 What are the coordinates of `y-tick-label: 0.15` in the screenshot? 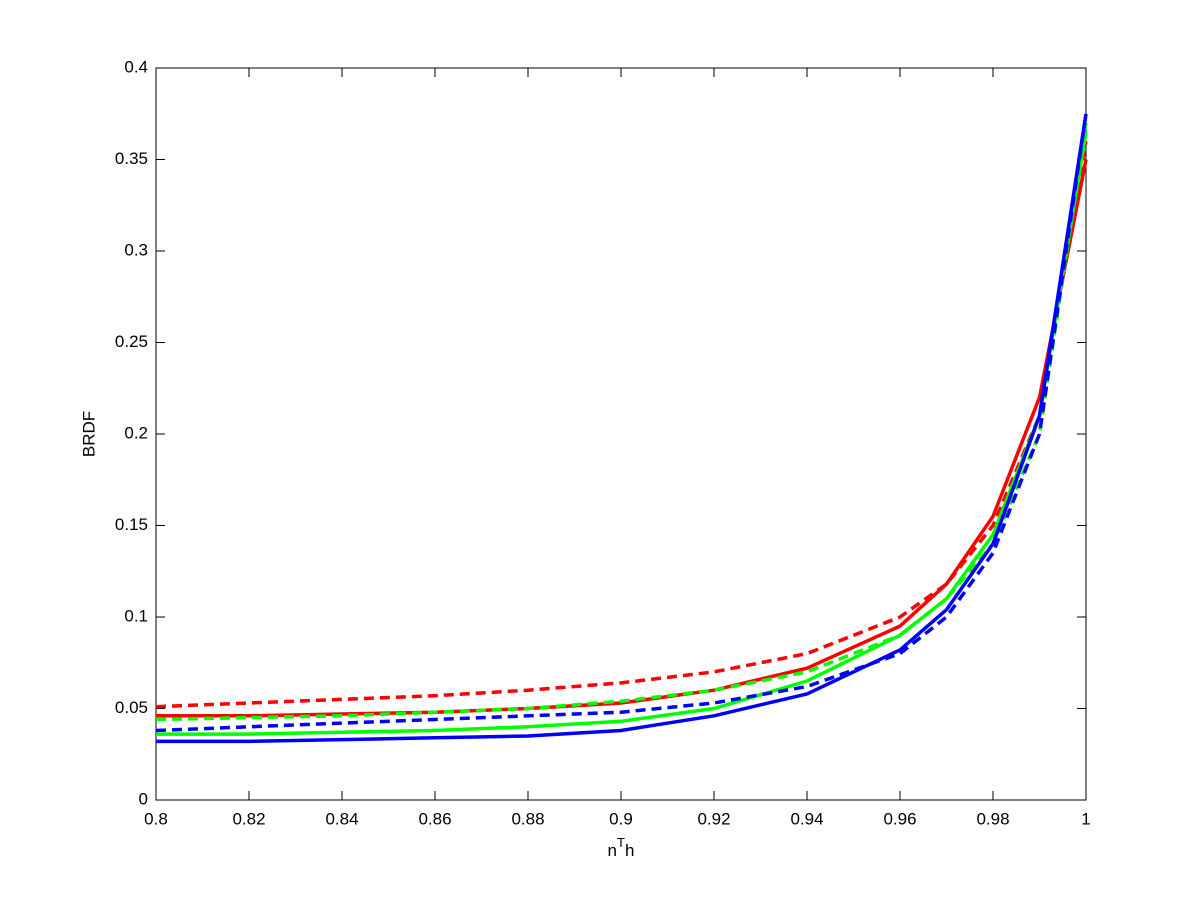 It's located at (131, 524).